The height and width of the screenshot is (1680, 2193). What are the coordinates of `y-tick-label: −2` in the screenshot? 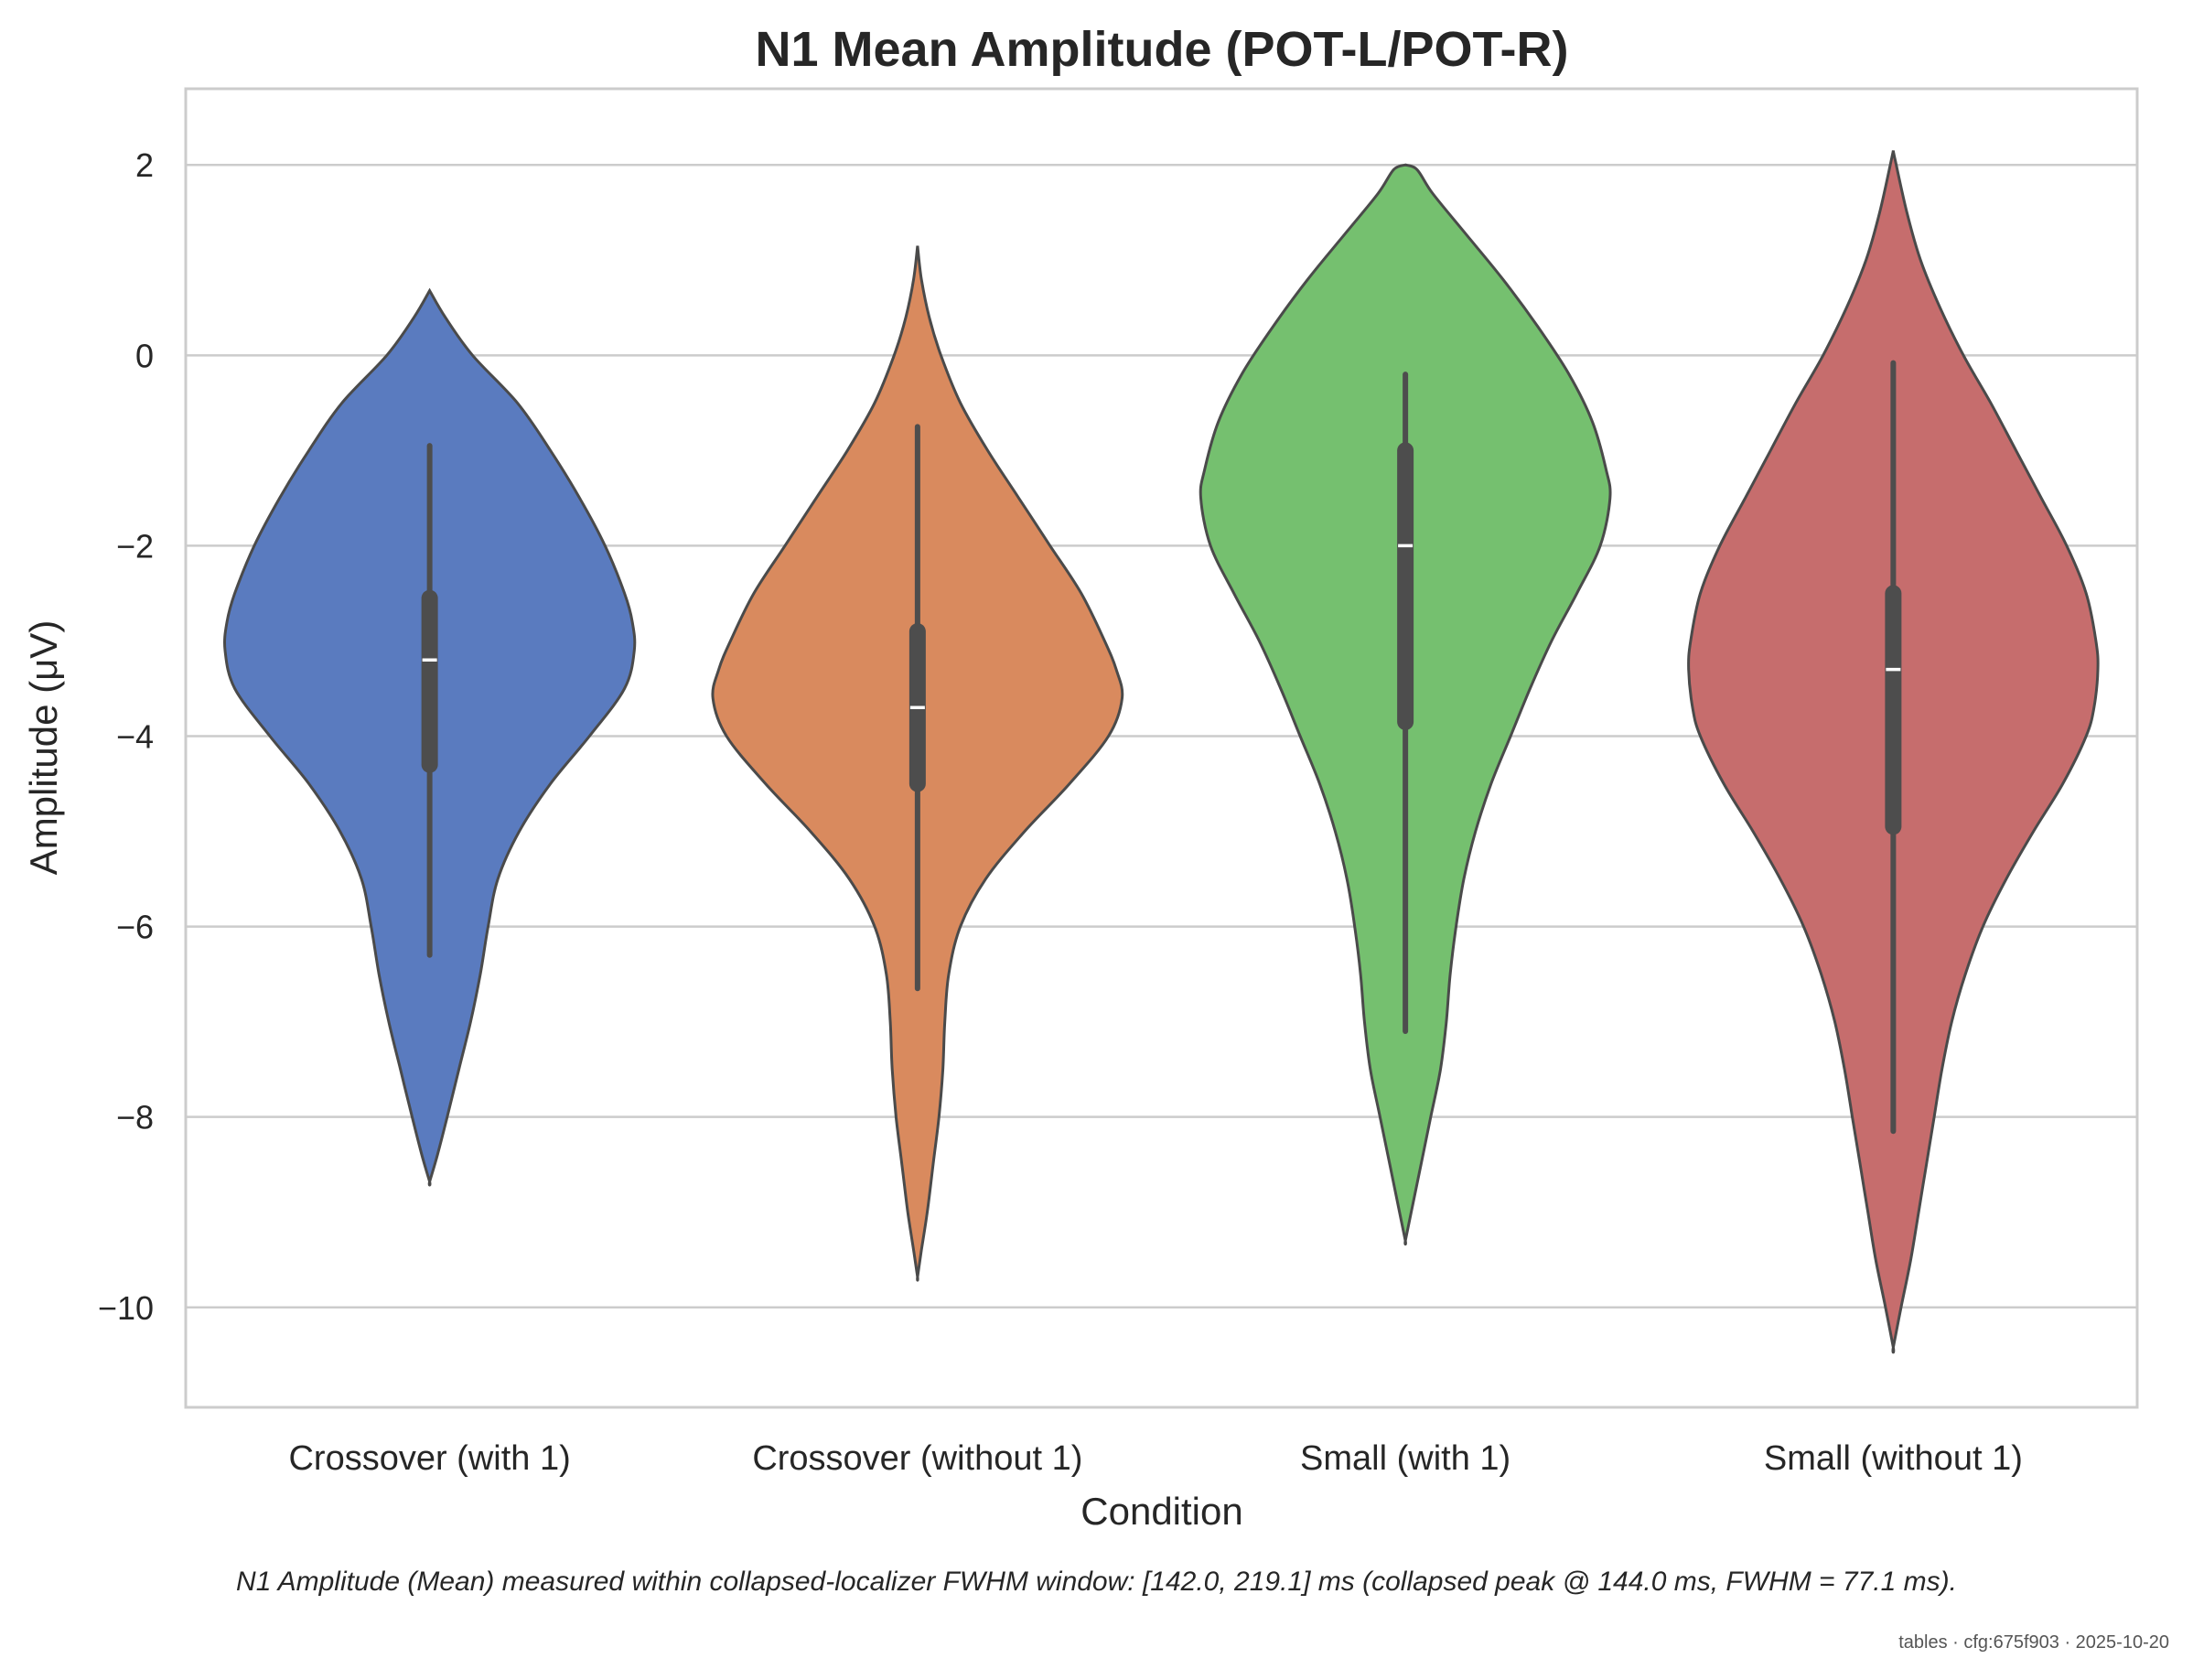 It's located at (135, 546).